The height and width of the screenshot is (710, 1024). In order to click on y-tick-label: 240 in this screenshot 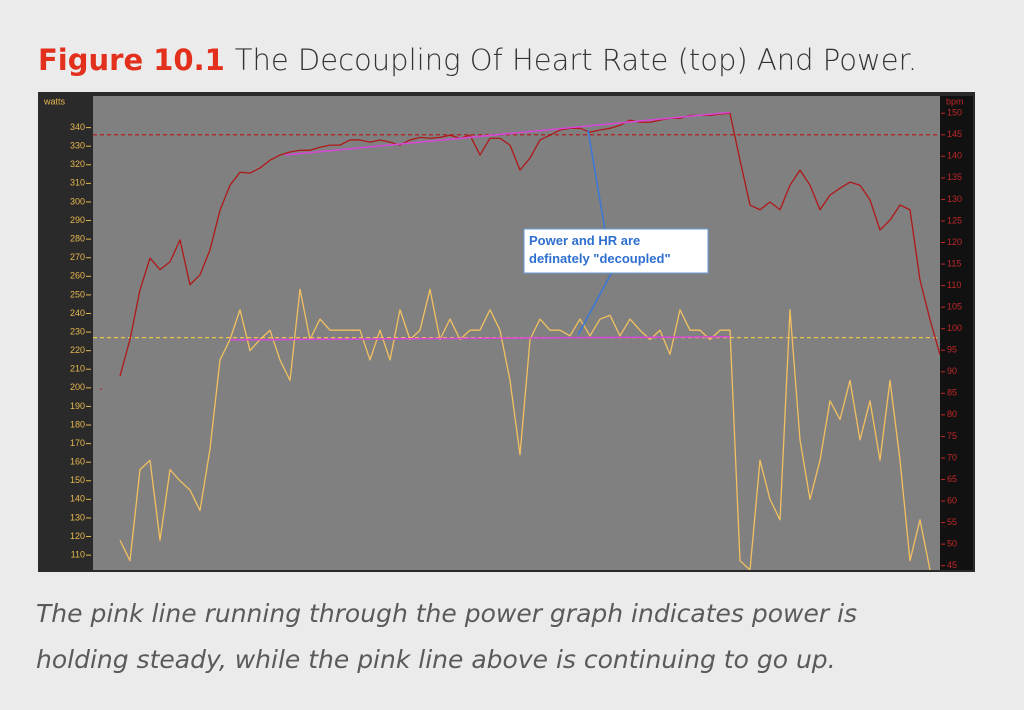, I will do `click(77, 313)`.